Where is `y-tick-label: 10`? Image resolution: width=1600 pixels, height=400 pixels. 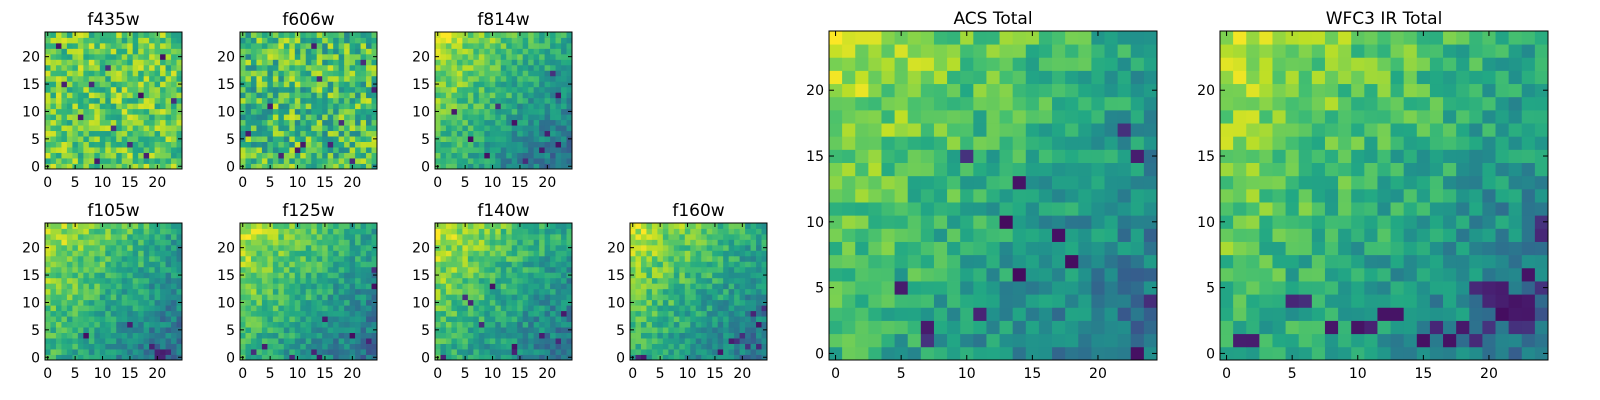
y-tick-label: 10 is located at coordinates (226, 303).